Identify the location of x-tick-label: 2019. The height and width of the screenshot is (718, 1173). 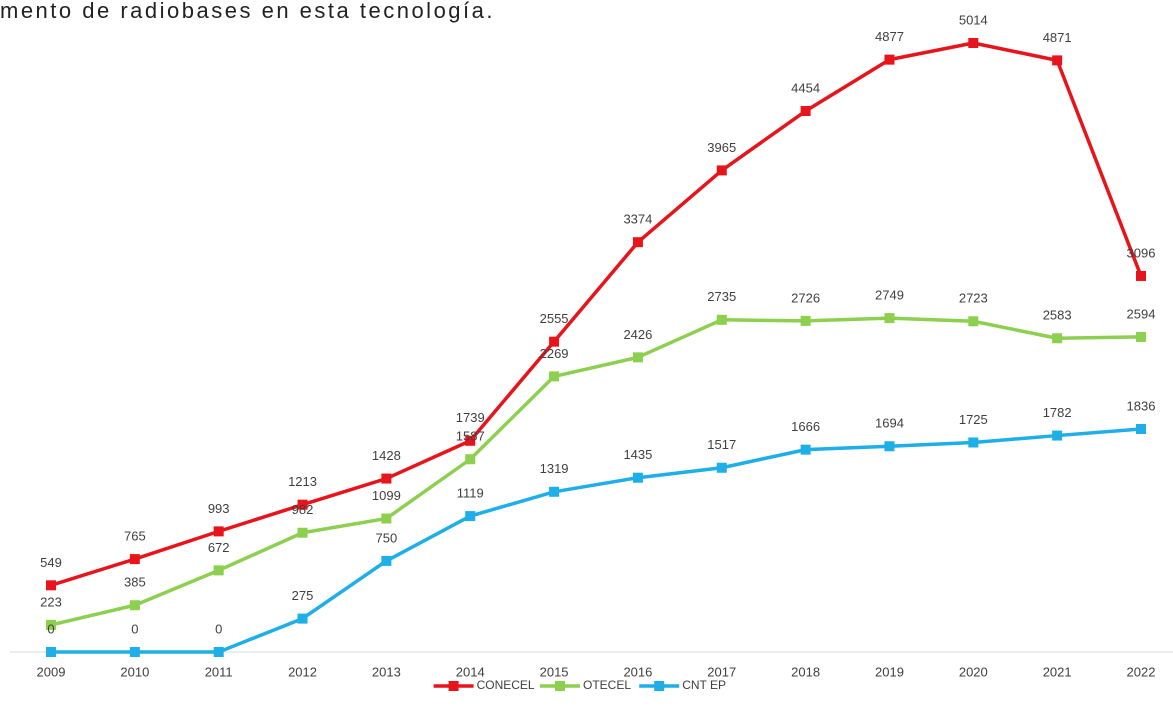
(889, 671).